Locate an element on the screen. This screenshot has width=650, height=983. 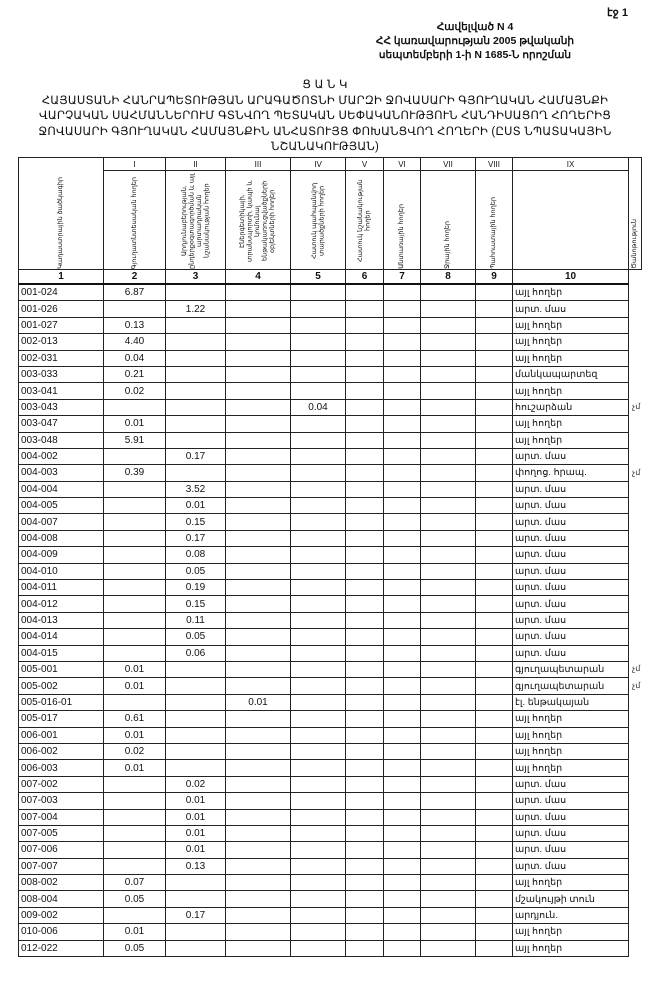
area-cell: 0.05 is located at coordinates (195, 571).